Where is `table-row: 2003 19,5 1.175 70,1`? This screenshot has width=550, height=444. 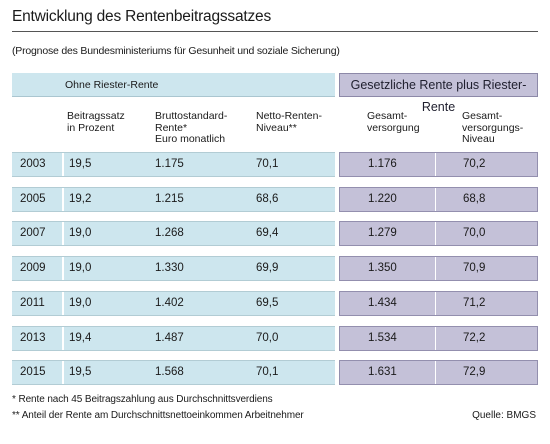 table-row: 2003 19,5 1.175 70,1 is located at coordinates (173, 164).